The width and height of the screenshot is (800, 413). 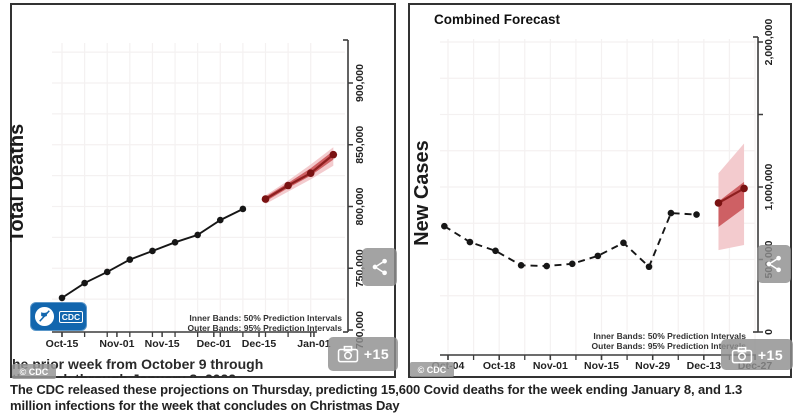 What do you see at coordinates (769, 41) in the screenshot?
I see `svg-text: 2,000,000` at bounding box center [769, 41].